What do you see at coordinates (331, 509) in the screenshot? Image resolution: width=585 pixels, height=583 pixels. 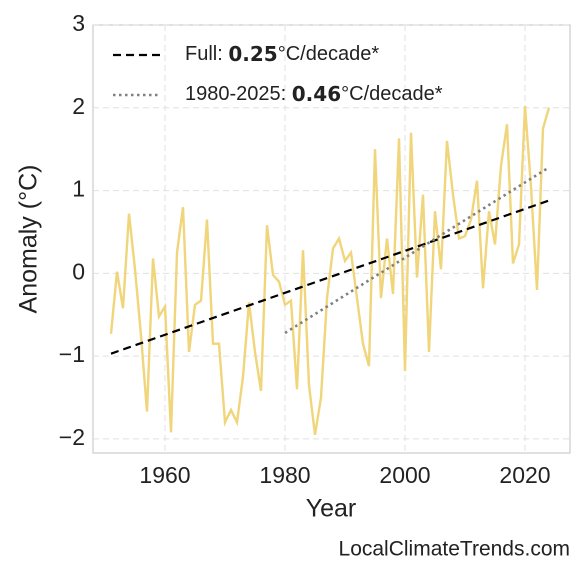 I see `x-axis-label: Year` at bounding box center [331, 509].